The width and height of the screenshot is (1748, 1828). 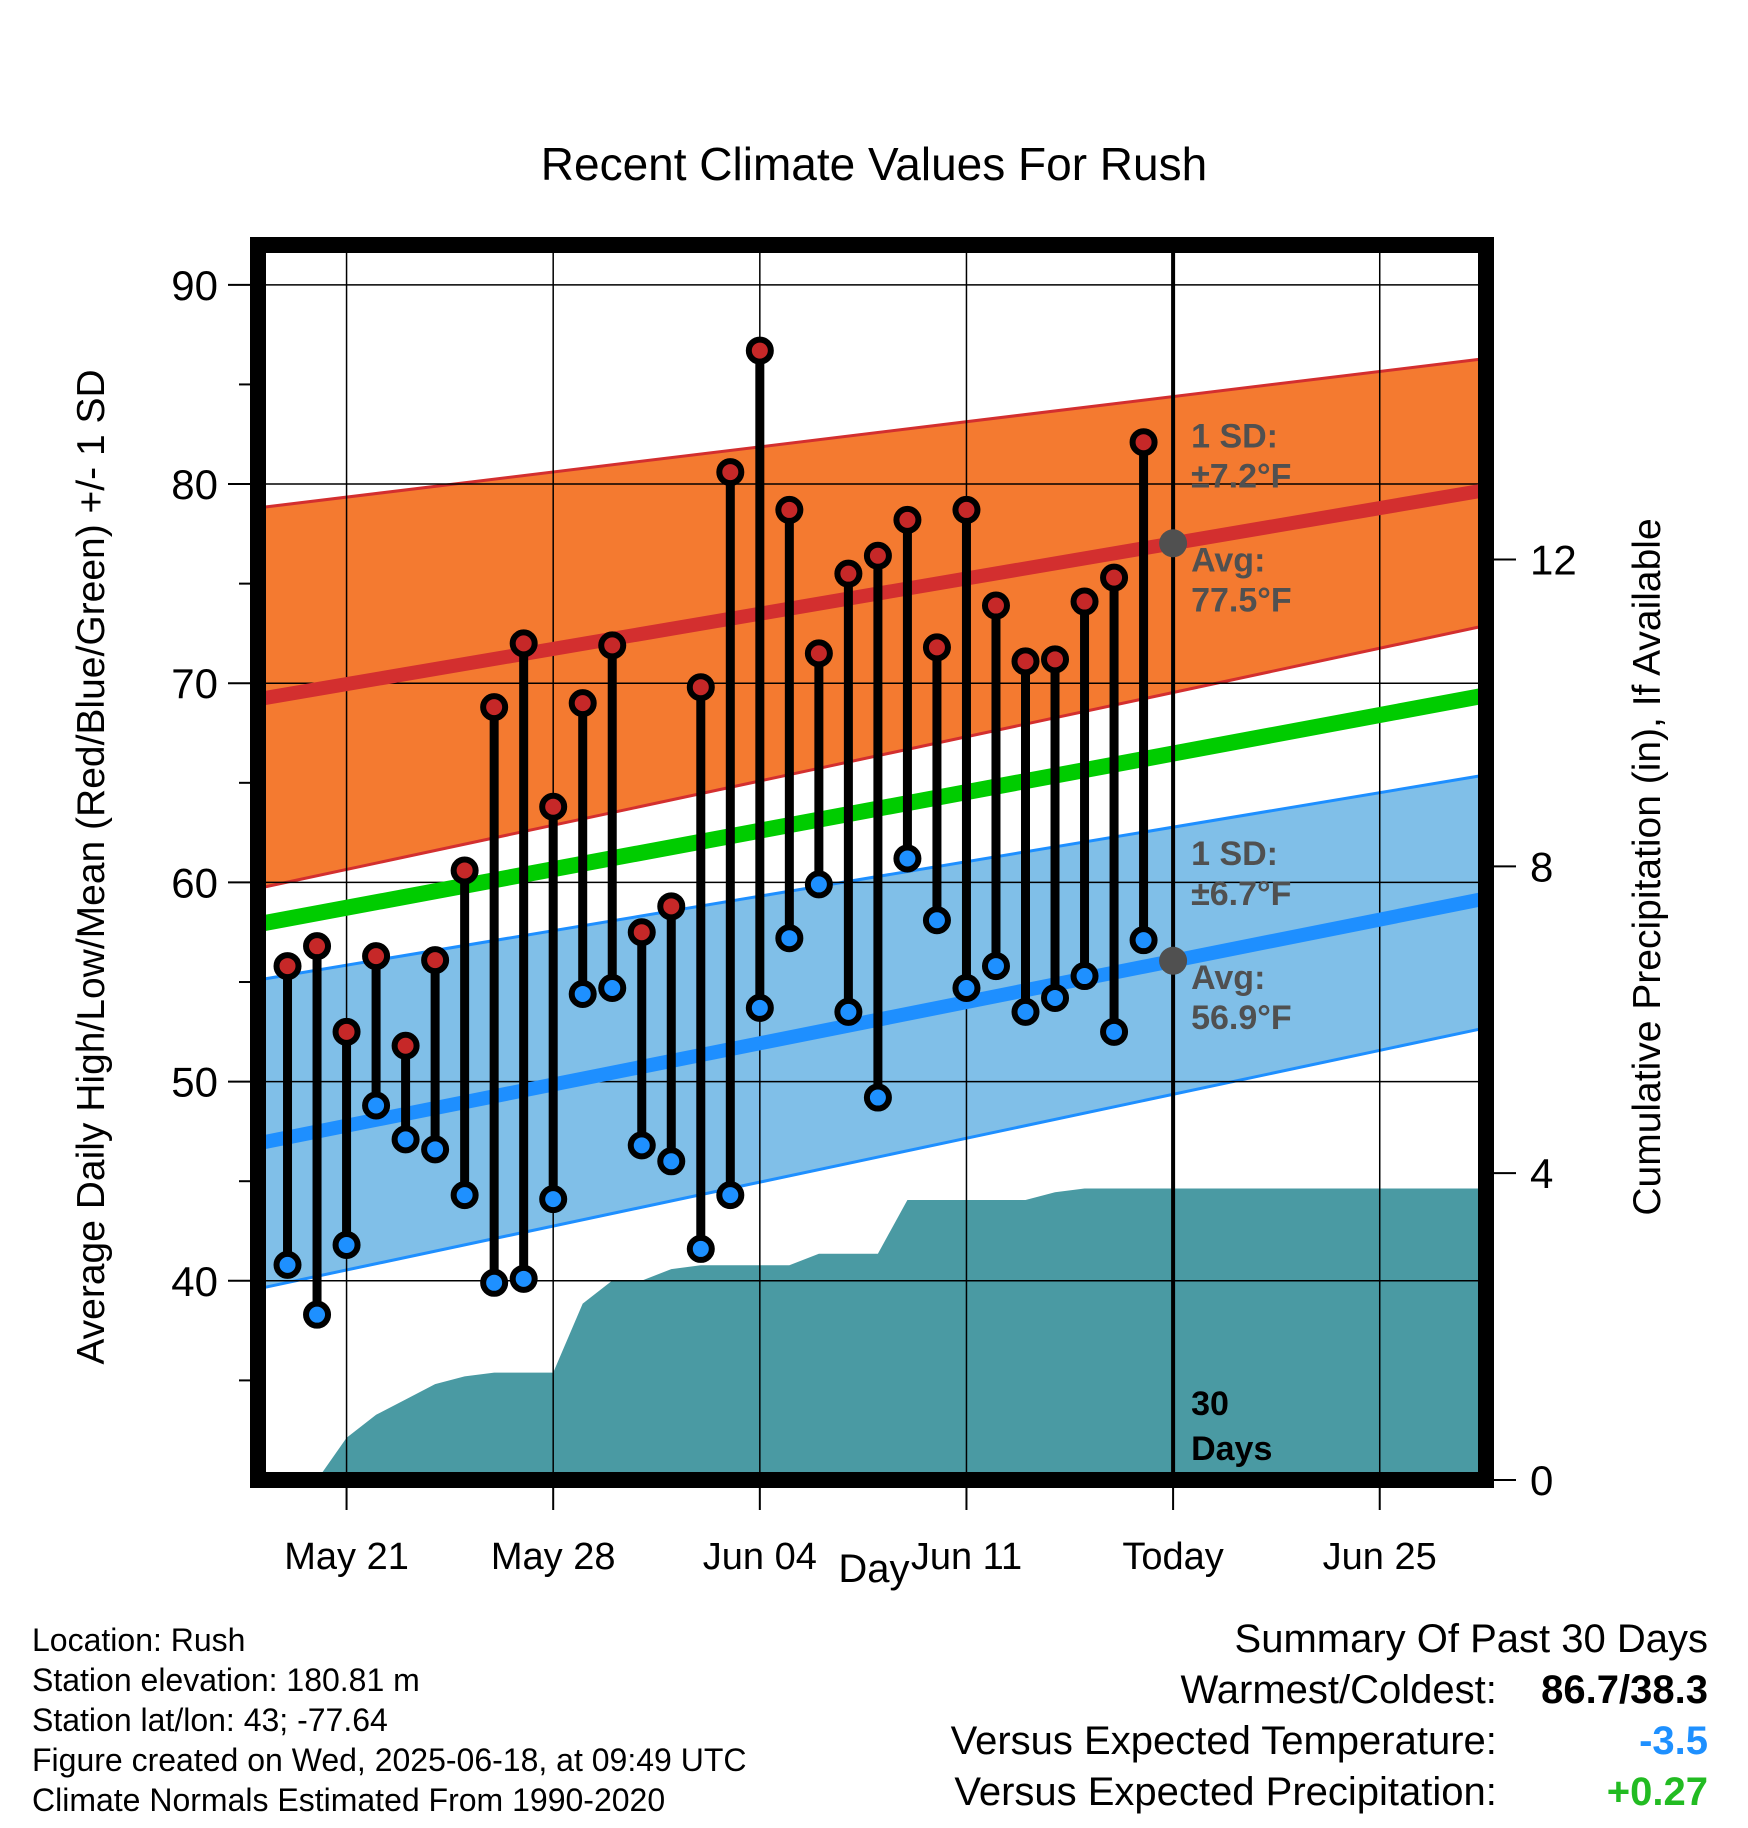 What do you see at coordinates (139, 1640) in the screenshot?
I see `location-text: Location: Rush` at bounding box center [139, 1640].